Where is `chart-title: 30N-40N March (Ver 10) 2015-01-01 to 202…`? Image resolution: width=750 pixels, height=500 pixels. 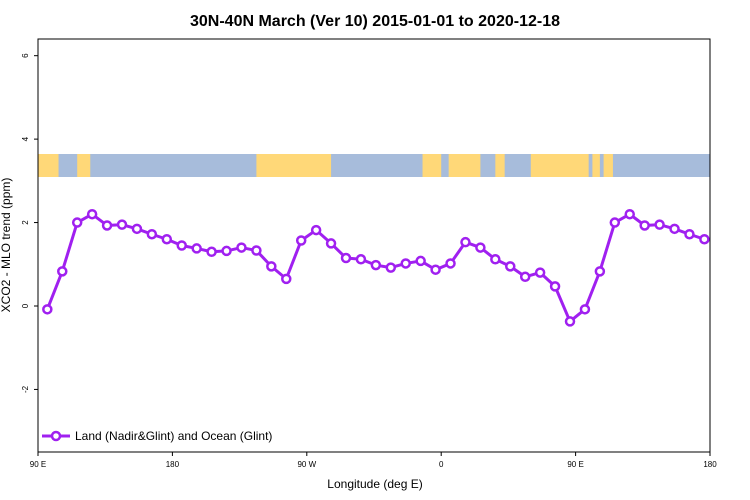
chart-title: 30N-40N March (Ver 10) 2015-01-01 to 202… is located at coordinates (375, 21).